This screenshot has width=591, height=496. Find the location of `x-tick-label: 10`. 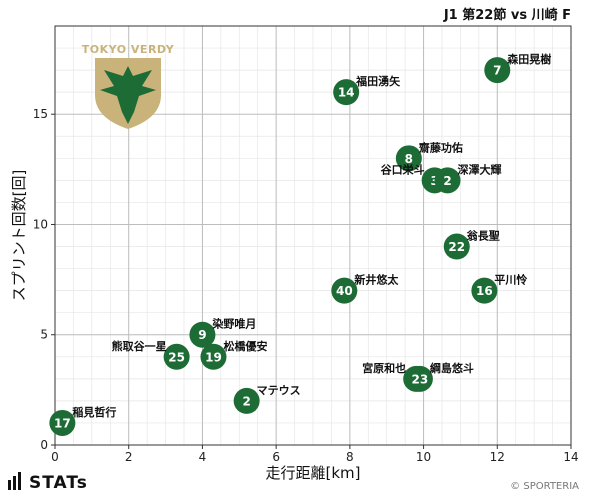

x-tick-label: 10 is located at coordinates (423, 457).